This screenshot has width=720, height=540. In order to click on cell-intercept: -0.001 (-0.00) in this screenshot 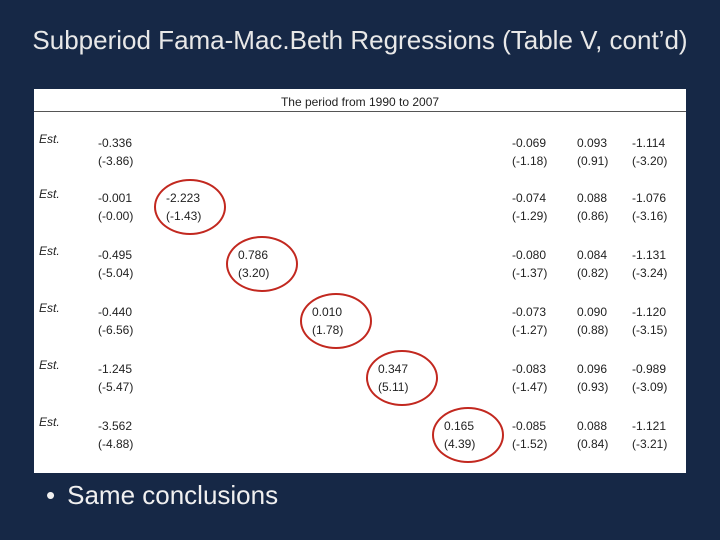, I will do `click(115, 207)`.